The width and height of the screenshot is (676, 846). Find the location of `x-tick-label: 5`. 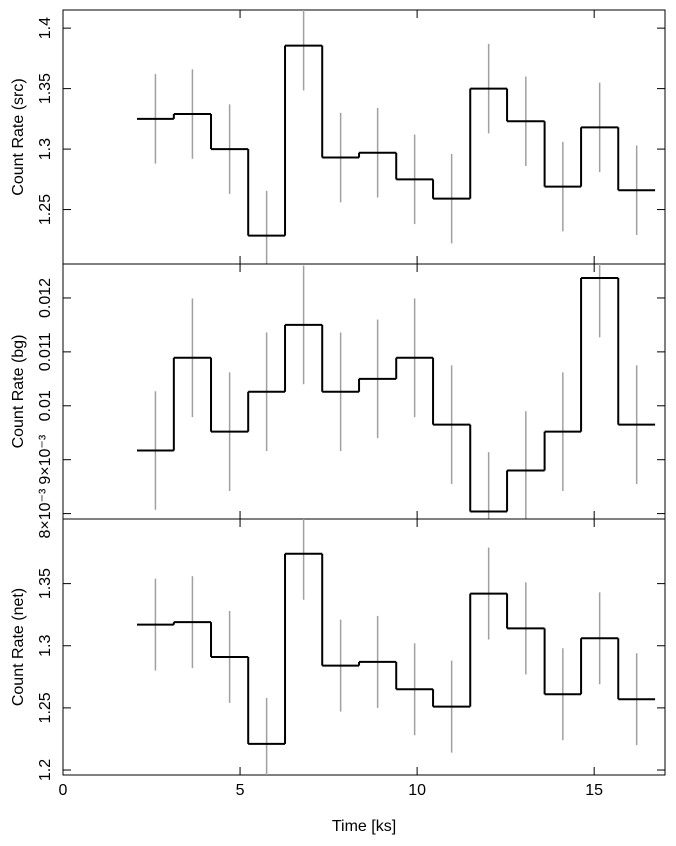

x-tick-label: 5 is located at coordinates (240, 790).